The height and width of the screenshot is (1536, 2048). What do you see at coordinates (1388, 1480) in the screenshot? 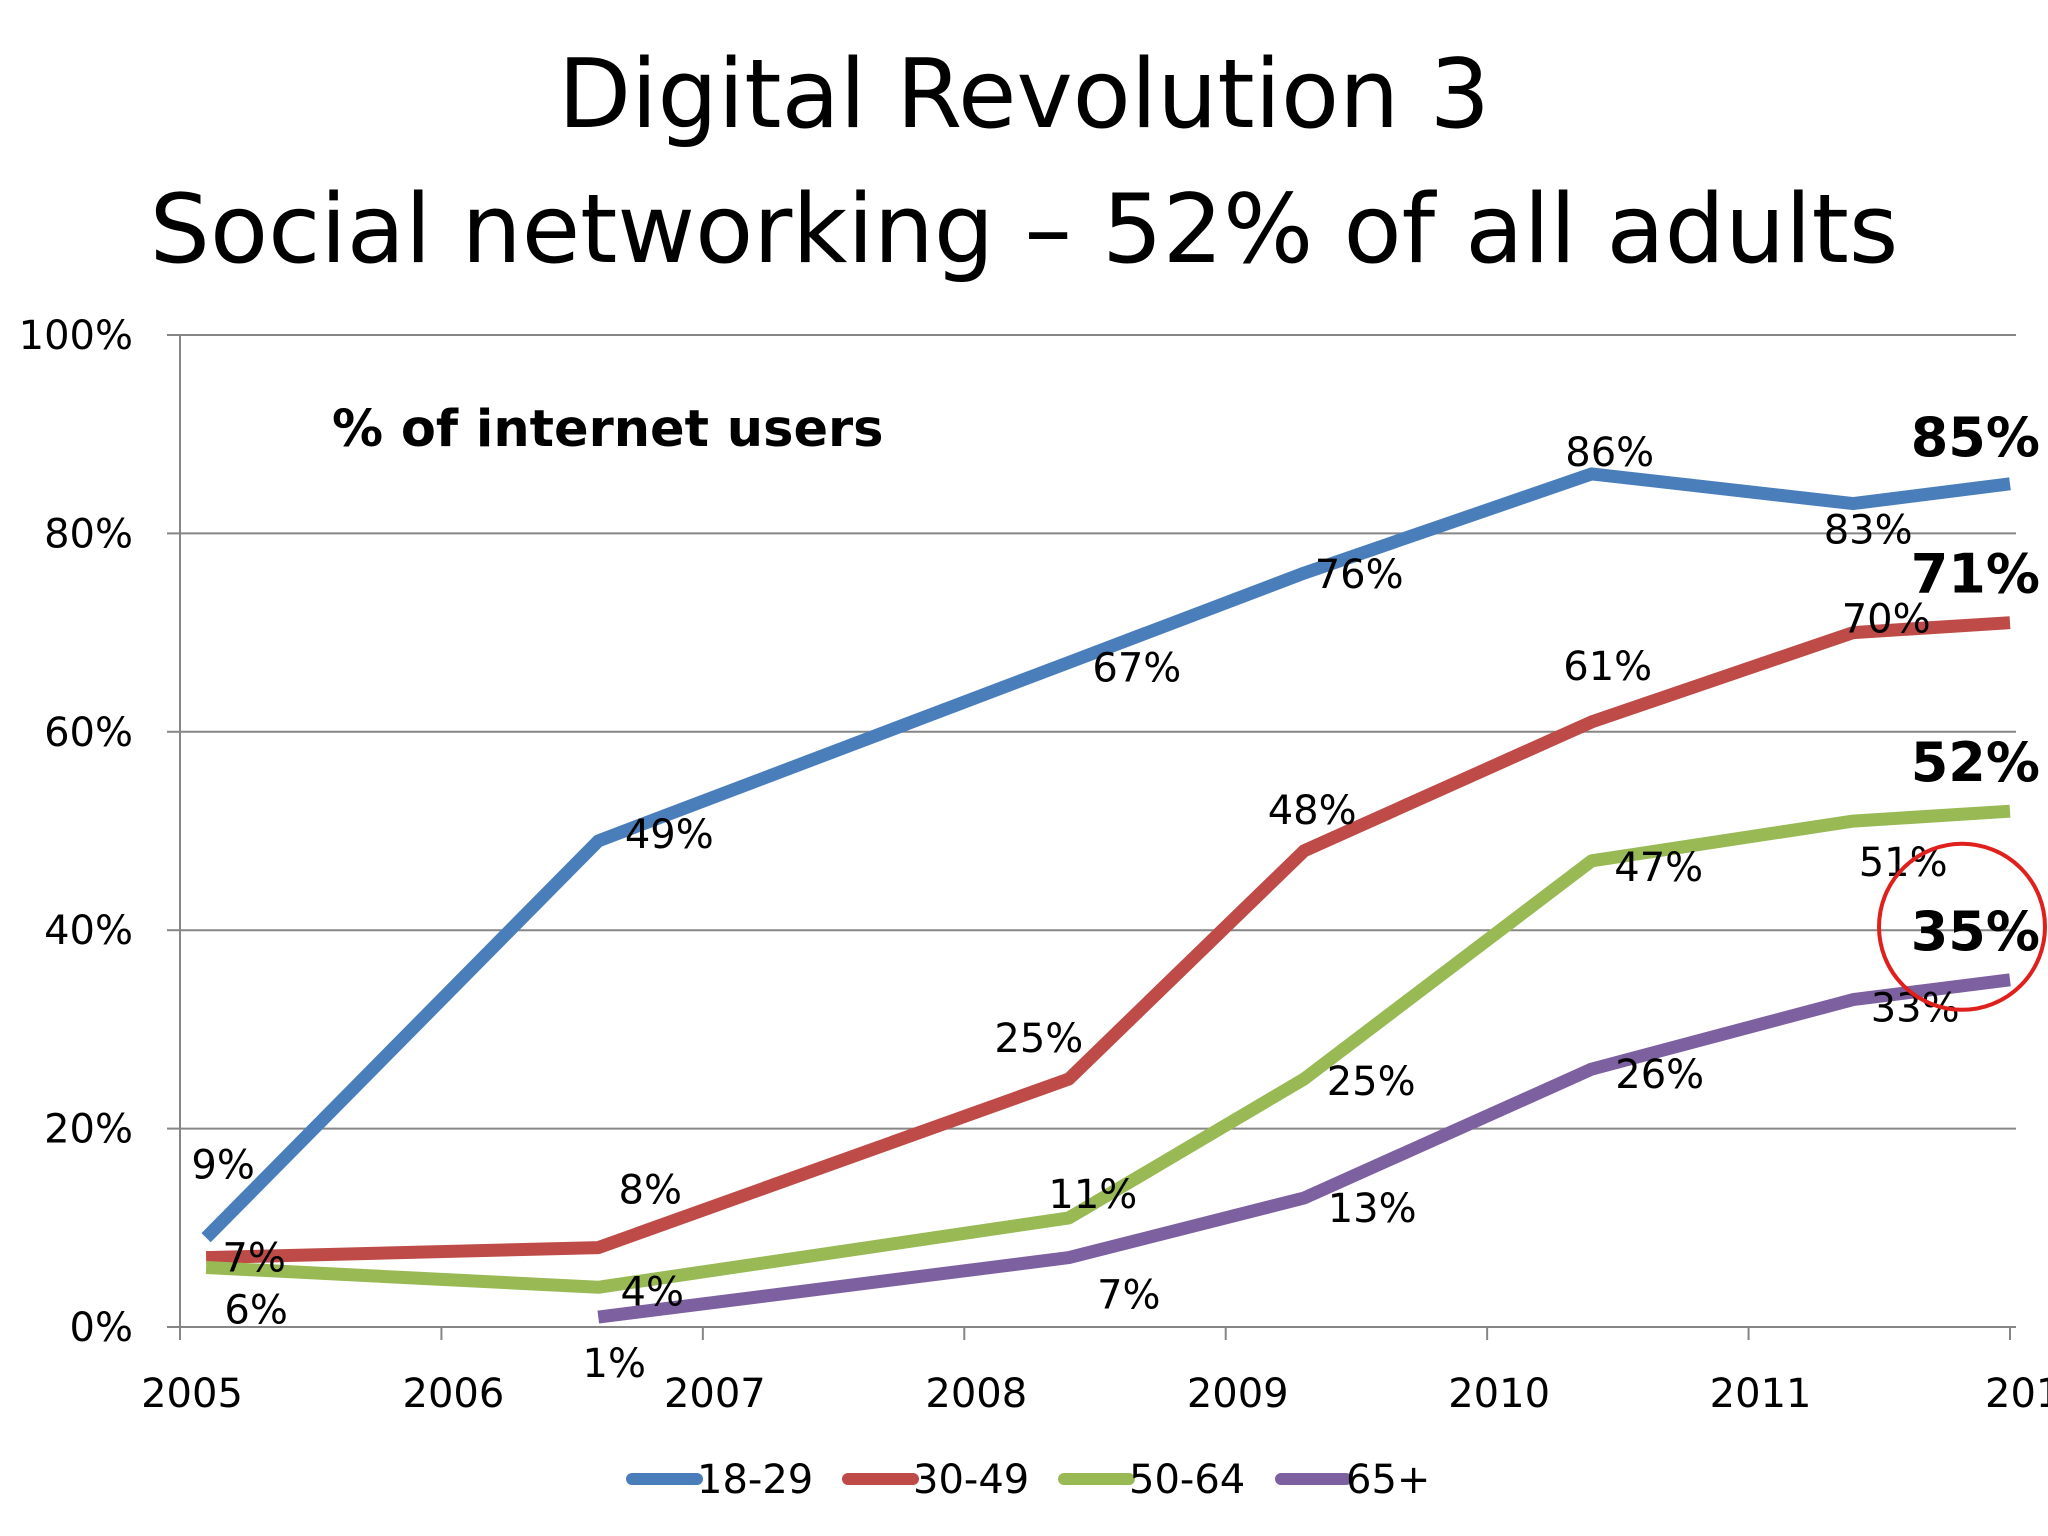
I see `legend-label: 65+` at bounding box center [1388, 1480].